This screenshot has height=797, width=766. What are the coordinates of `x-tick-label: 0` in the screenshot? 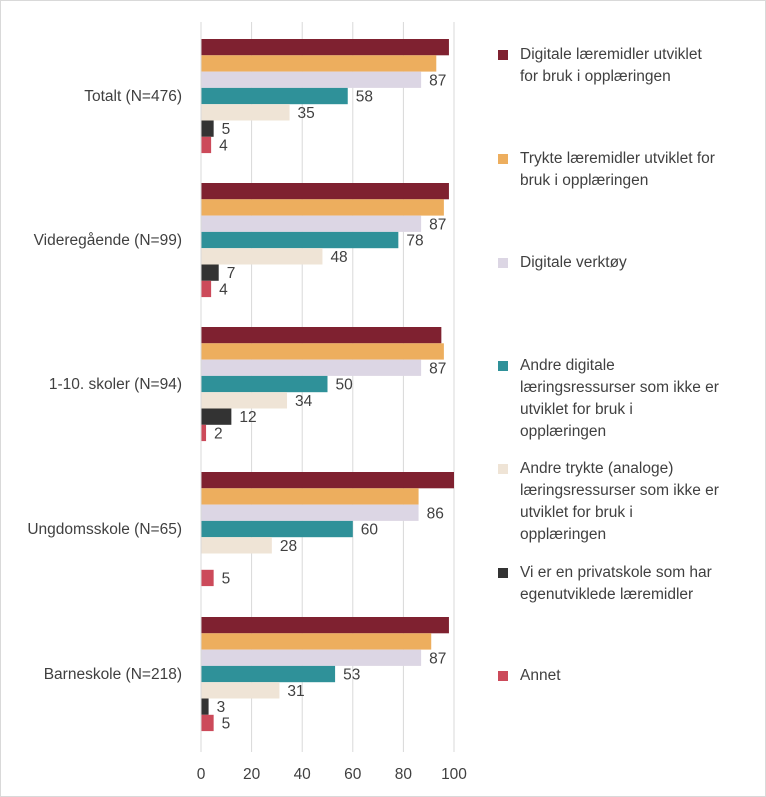 It's located at (201, 774).